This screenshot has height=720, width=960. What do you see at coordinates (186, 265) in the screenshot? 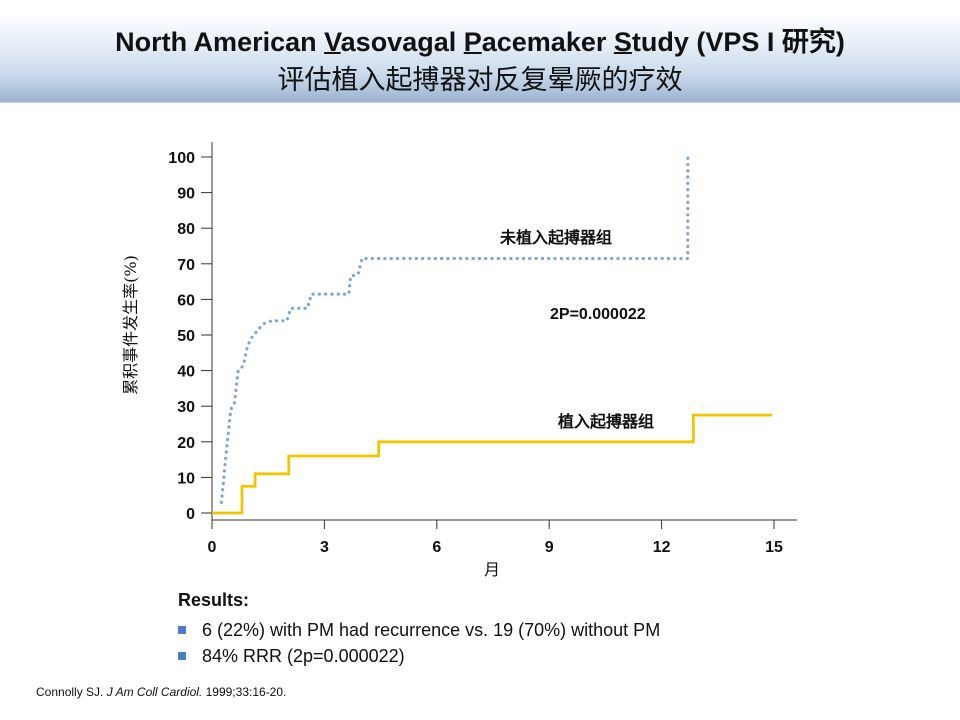
I see `y-tick-label: 70` at bounding box center [186, 265].